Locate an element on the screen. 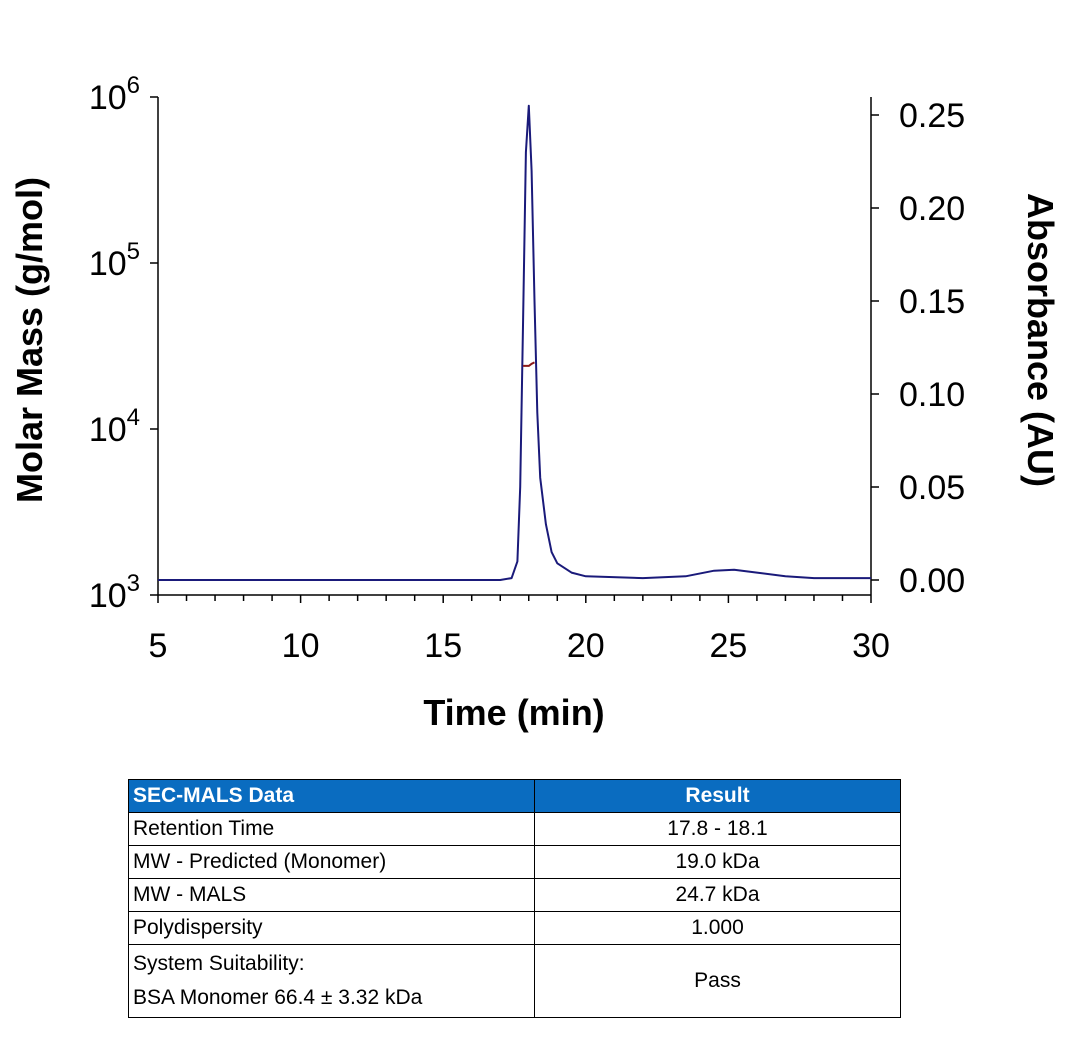  header-cell: SEC-MALS Data is located at coordinates (331, 796).